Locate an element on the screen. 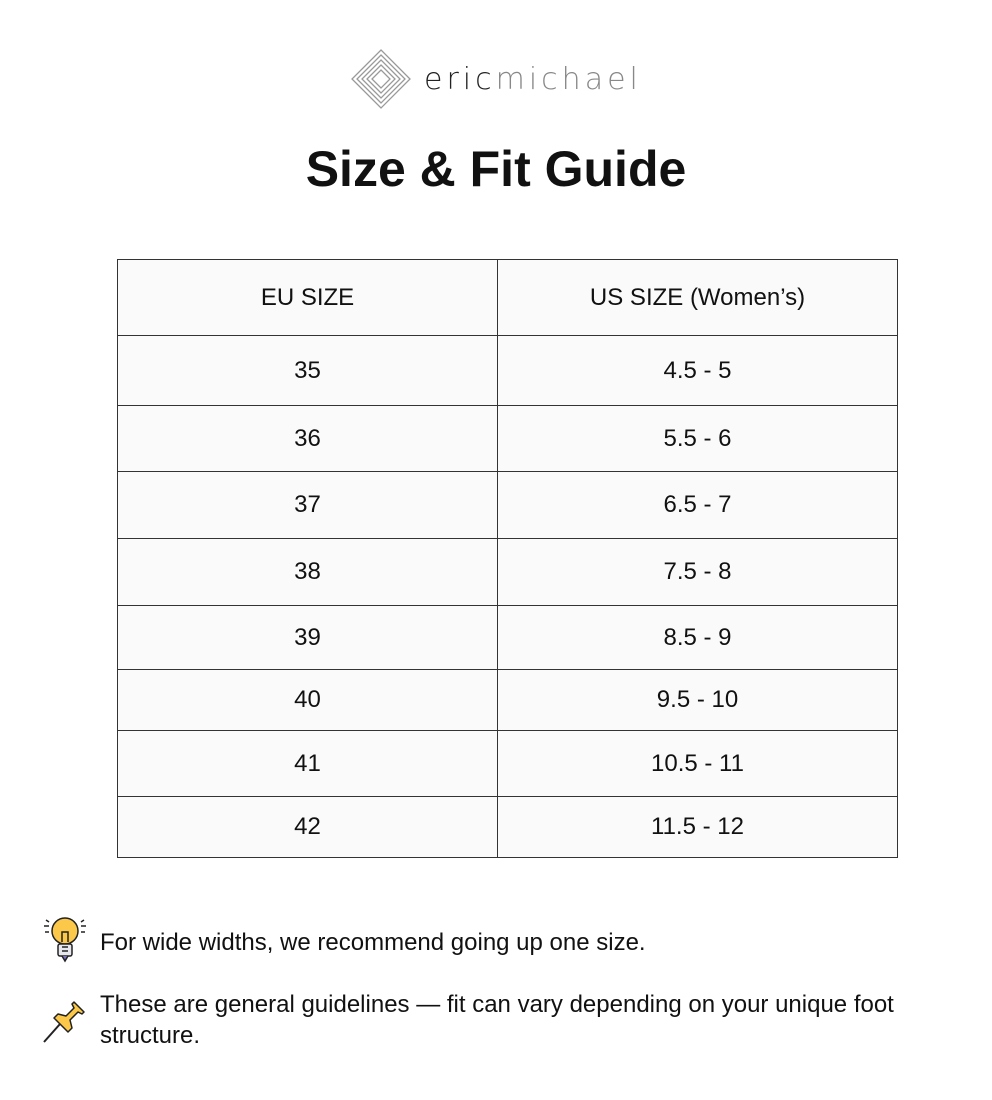  eu-size: 37 is located at coordinates (307, 505).